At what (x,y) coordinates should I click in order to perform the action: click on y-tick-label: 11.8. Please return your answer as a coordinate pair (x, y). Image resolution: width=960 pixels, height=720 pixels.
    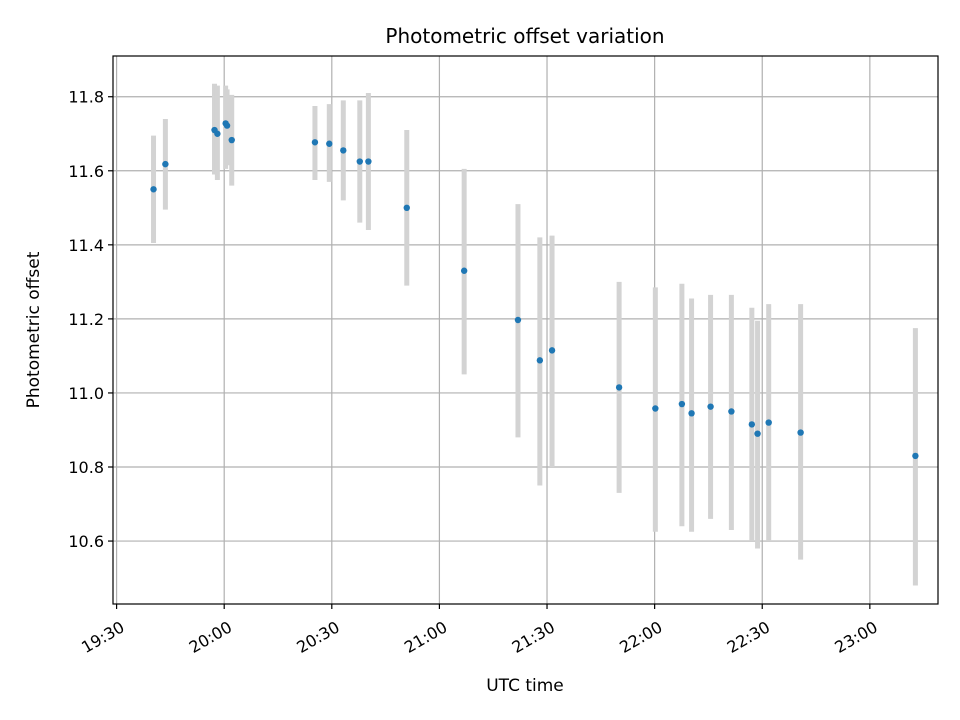
    Looking at the image, I should click on (86, 97).